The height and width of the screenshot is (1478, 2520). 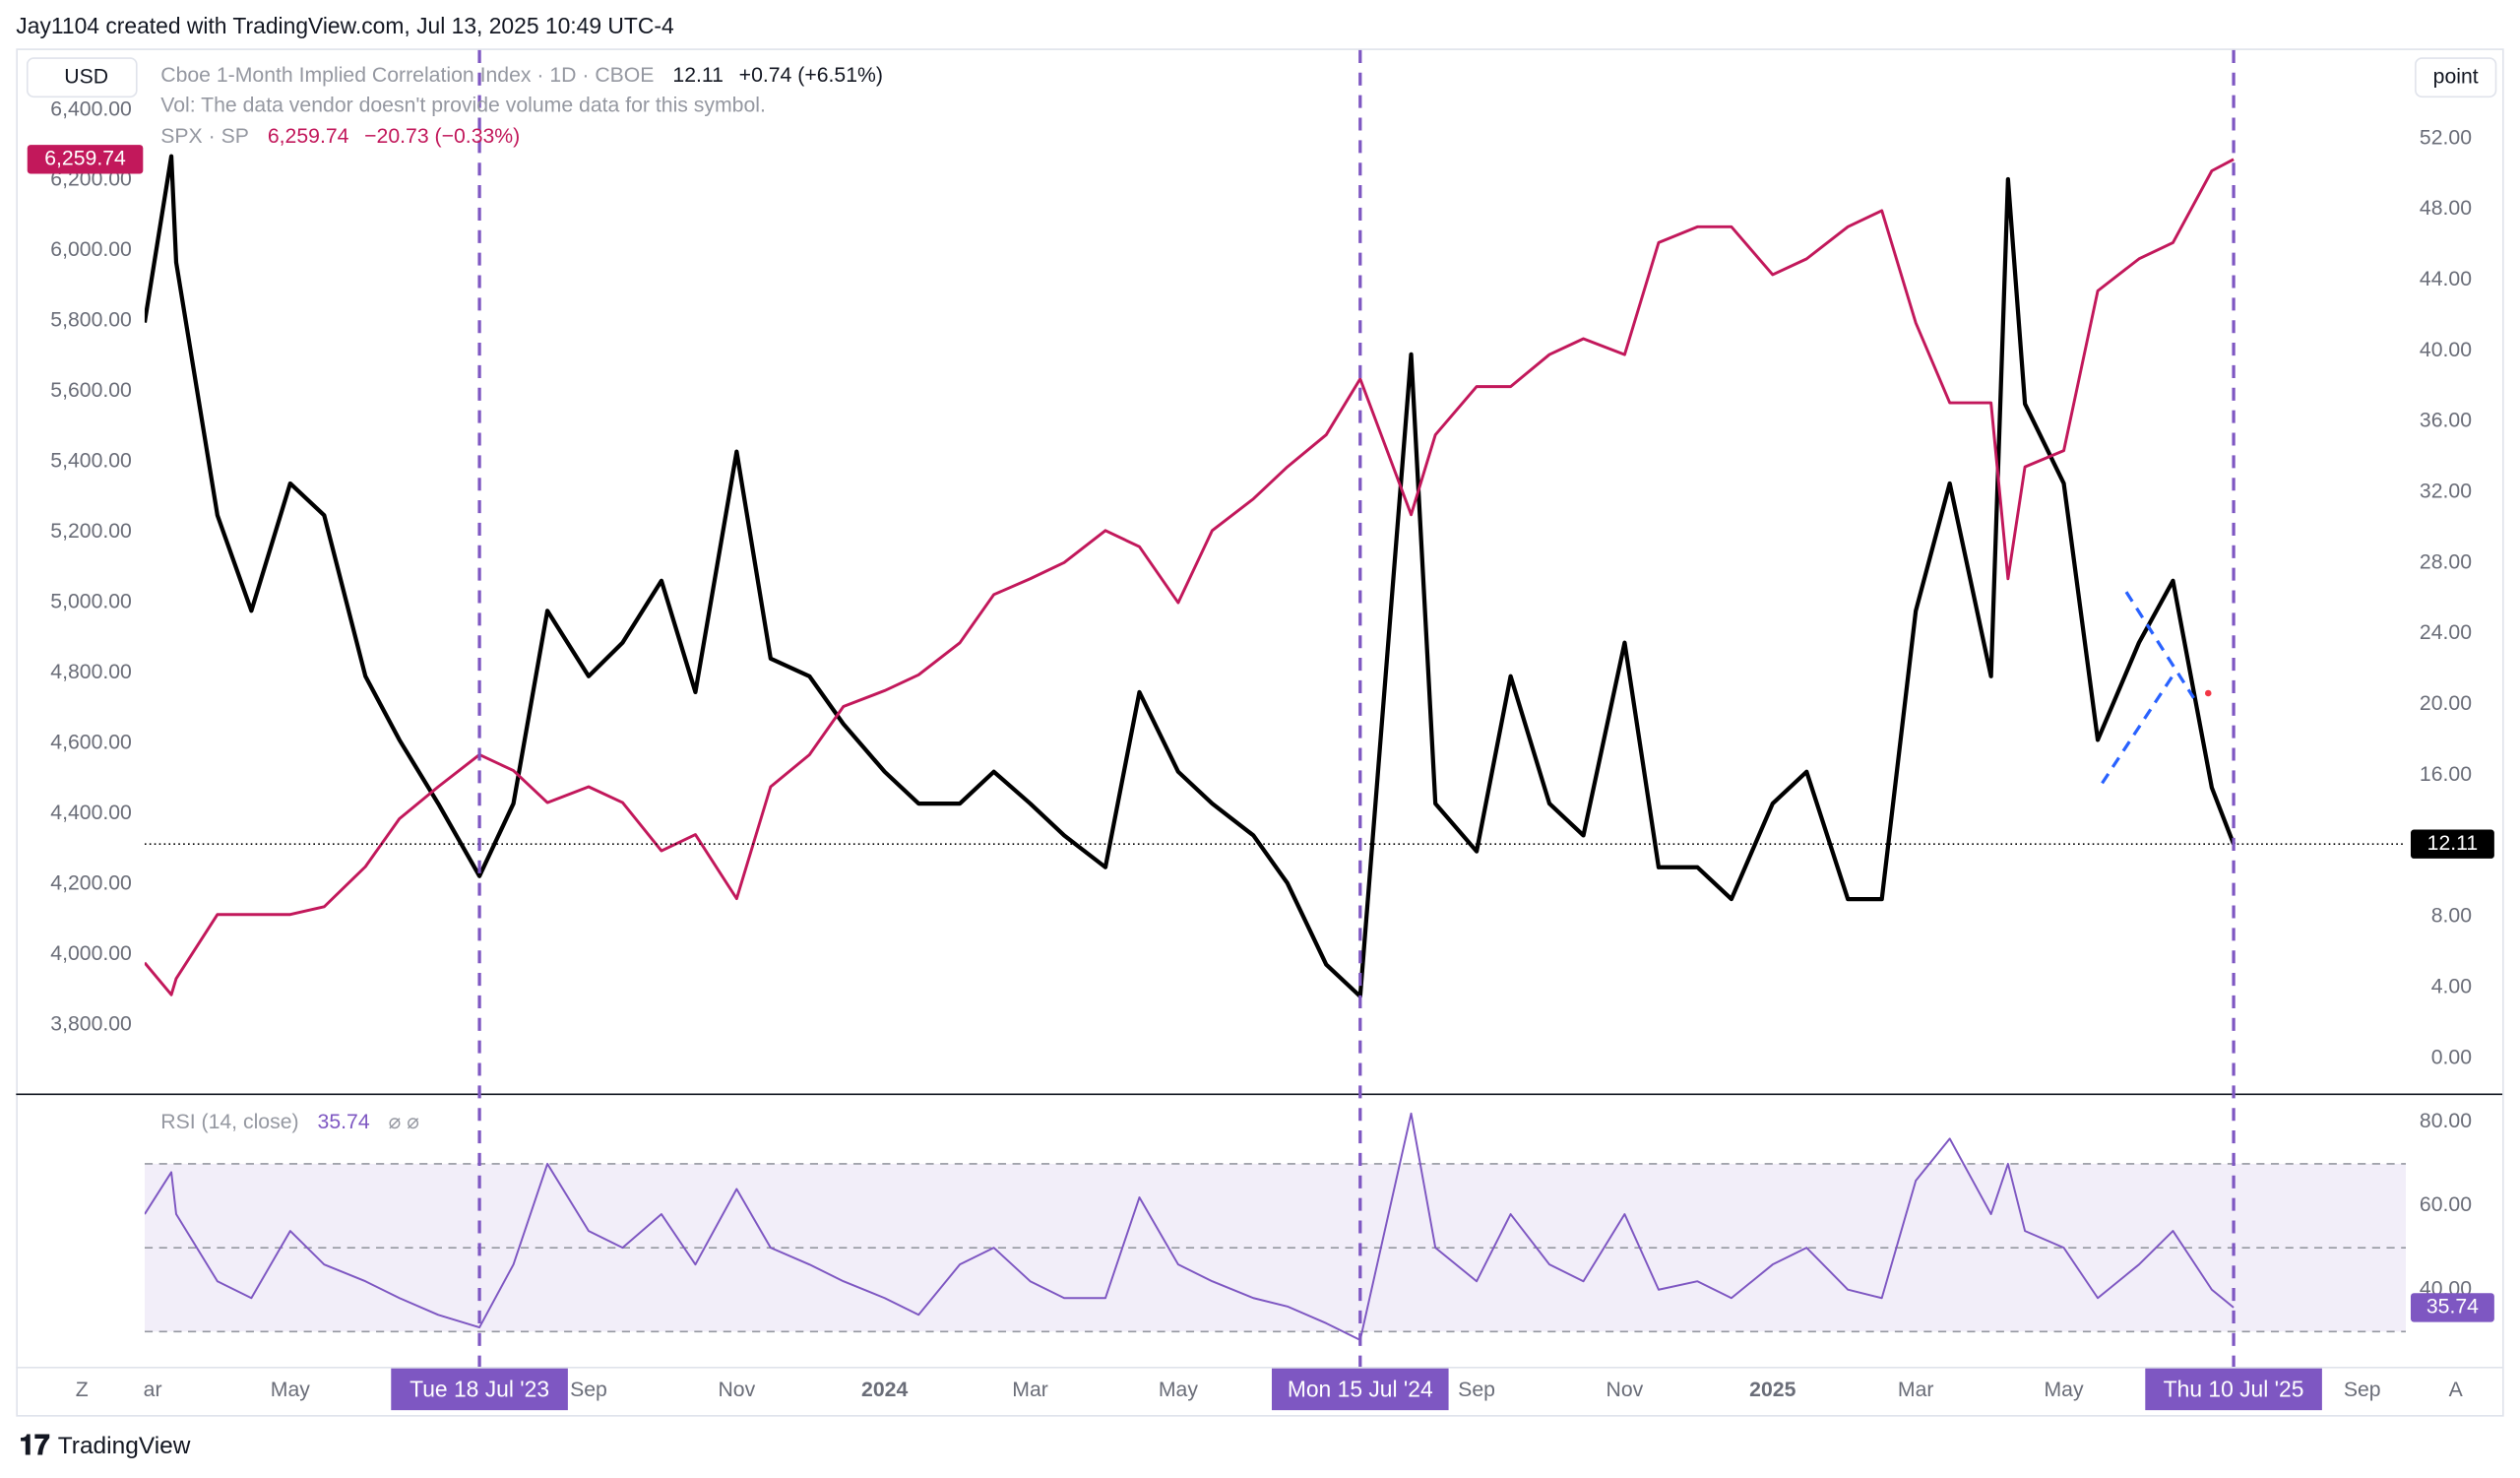 What do you see at coordinates (2446, 703) in the screenshot?
I see `right-tick-label: 20.00` at bounding box center [2446, 703].